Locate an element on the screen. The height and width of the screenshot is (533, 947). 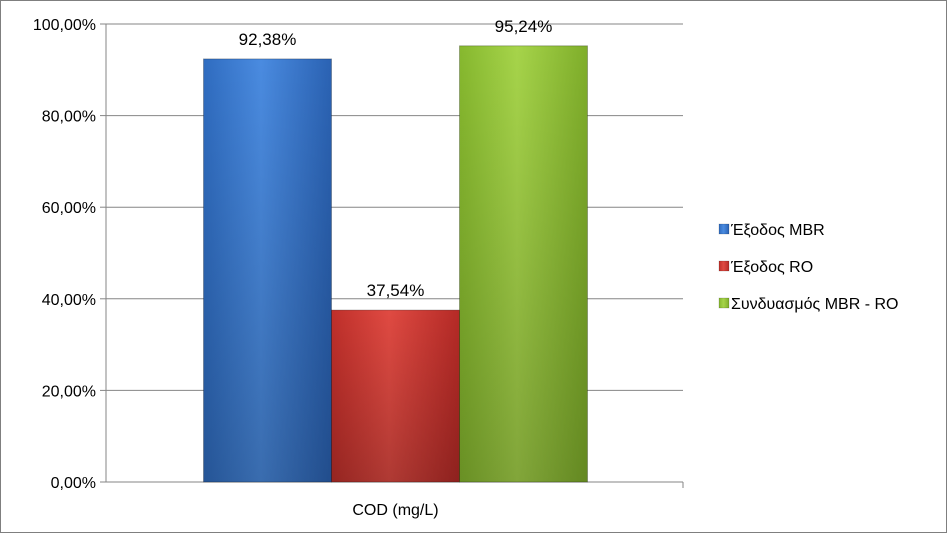
bar-2-shading is located at coordinates (395, 396).